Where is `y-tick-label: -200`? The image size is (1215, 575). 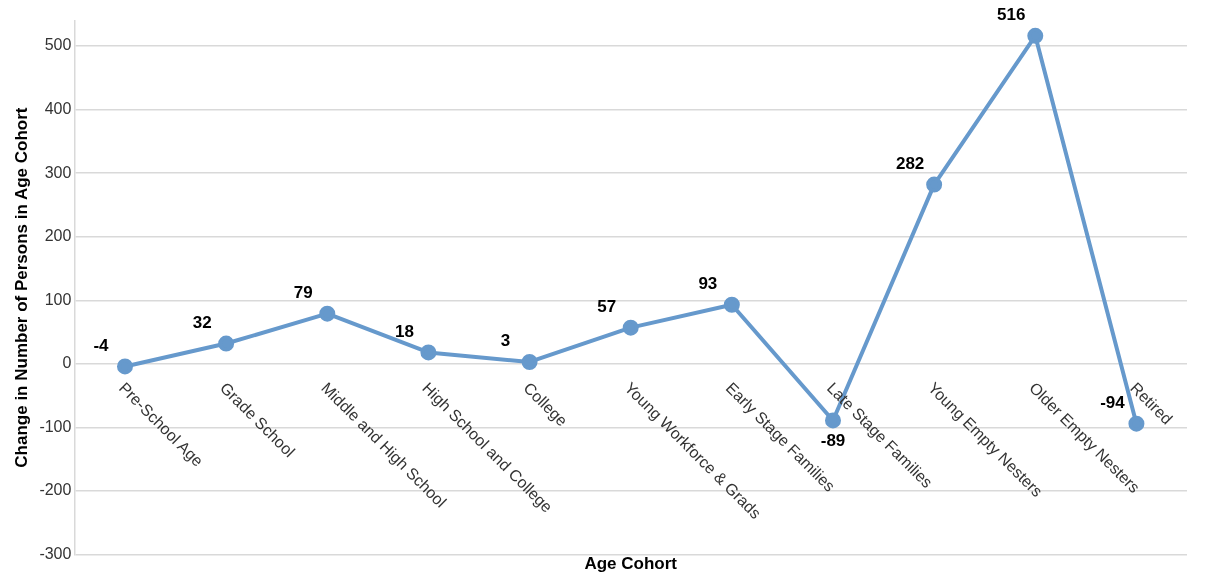
y-tick-label: -200 is located at coordinates (55, 490).